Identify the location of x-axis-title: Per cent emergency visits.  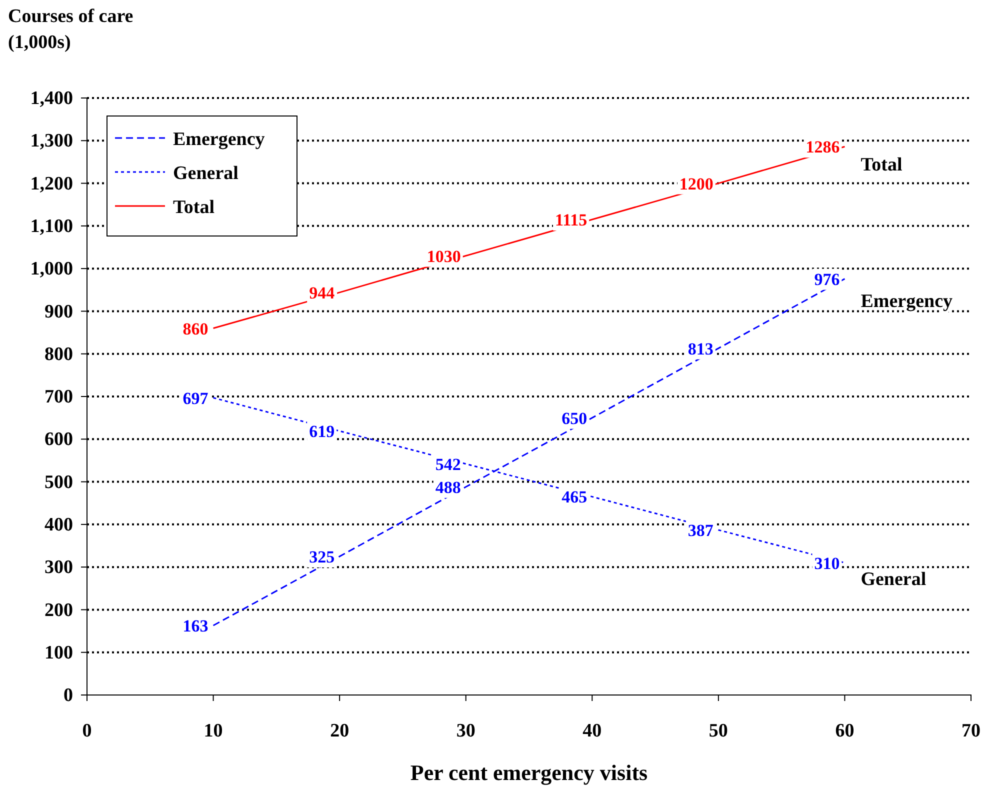
(529, 772).